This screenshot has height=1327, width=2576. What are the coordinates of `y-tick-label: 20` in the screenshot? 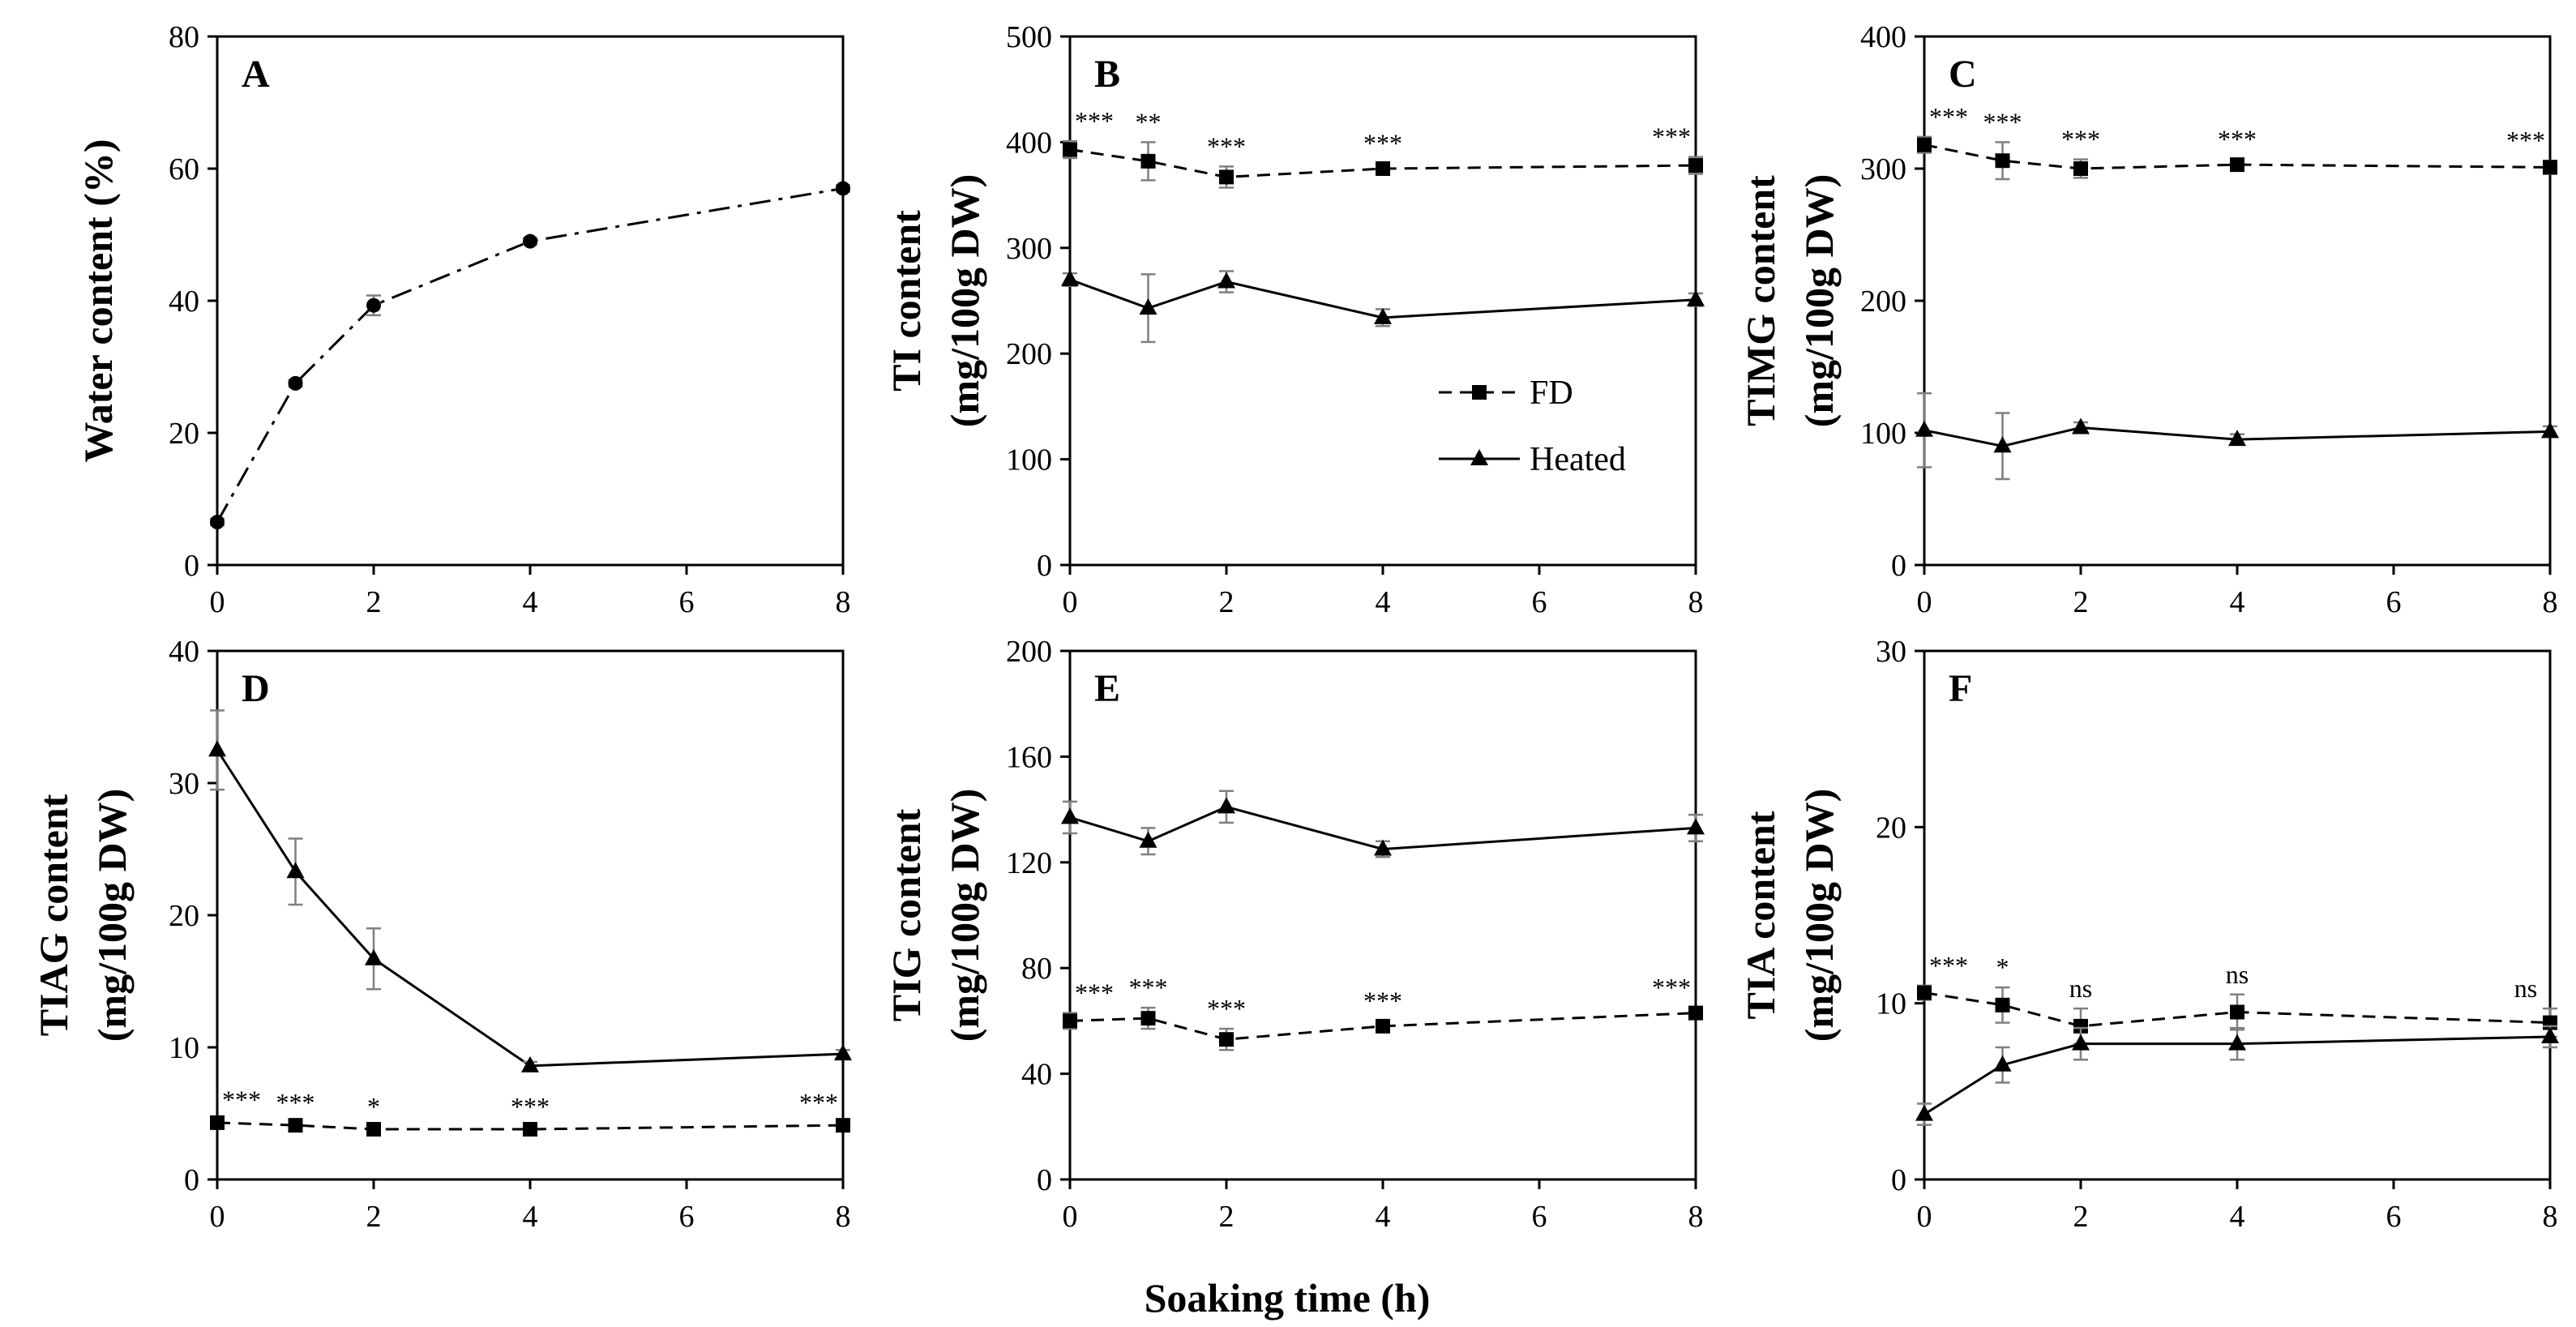 It's located at (1891, 828).